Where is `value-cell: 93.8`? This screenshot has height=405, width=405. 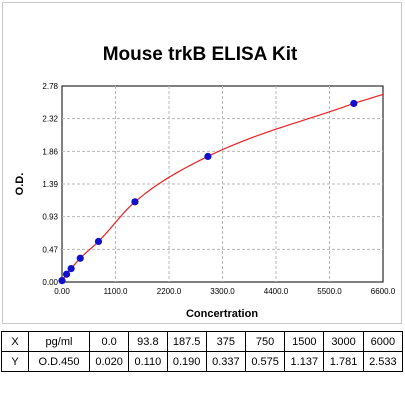
value-cell: 93.8 is located at coordinates (148, 341).